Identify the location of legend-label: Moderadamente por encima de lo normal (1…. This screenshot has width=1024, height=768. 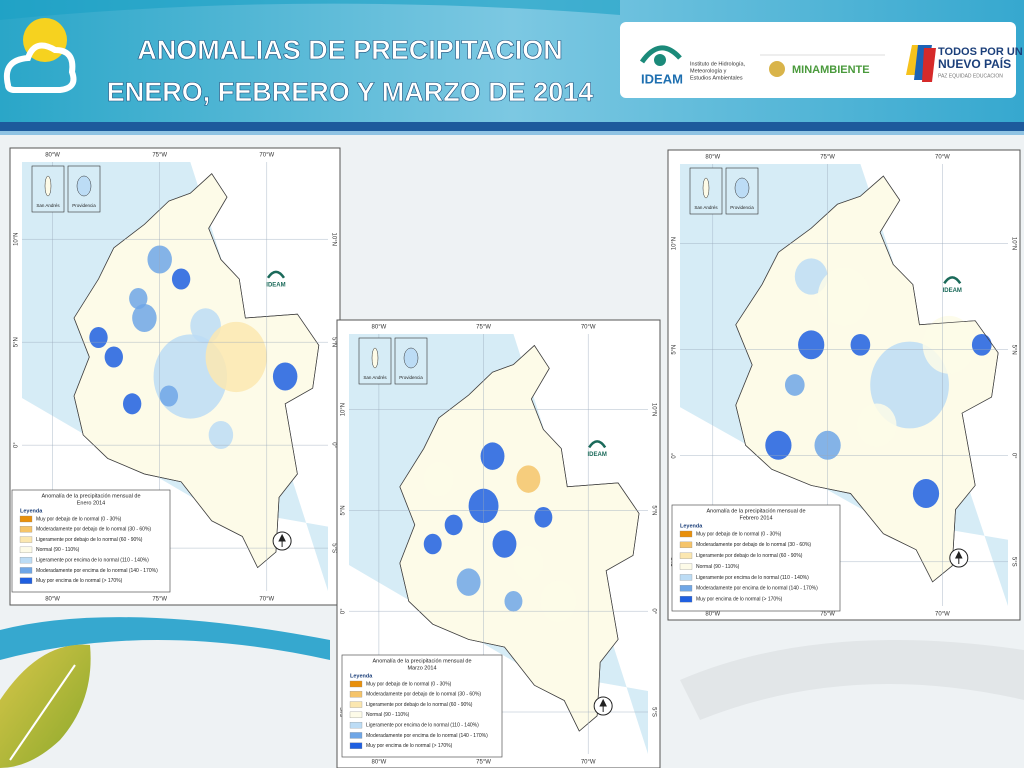
(427, 736).